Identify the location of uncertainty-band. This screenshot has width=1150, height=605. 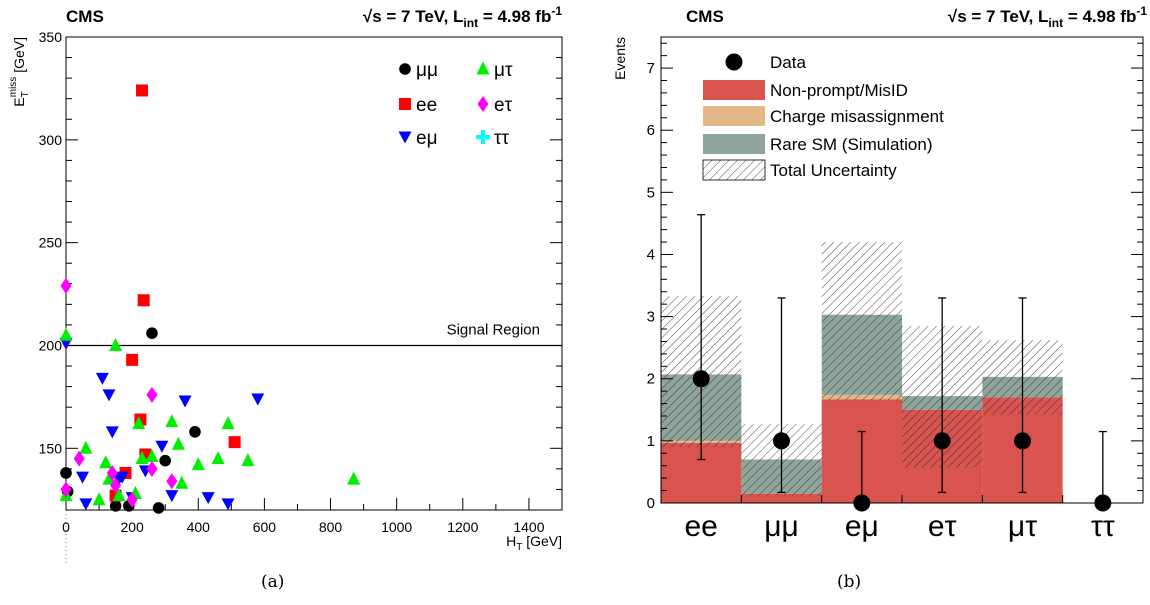
(861, 321).